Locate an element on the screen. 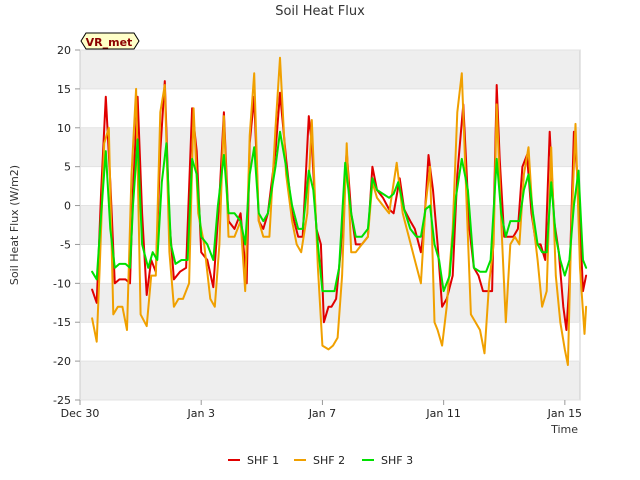  y-tick-label: -25 is located at coordinates (62, 400).